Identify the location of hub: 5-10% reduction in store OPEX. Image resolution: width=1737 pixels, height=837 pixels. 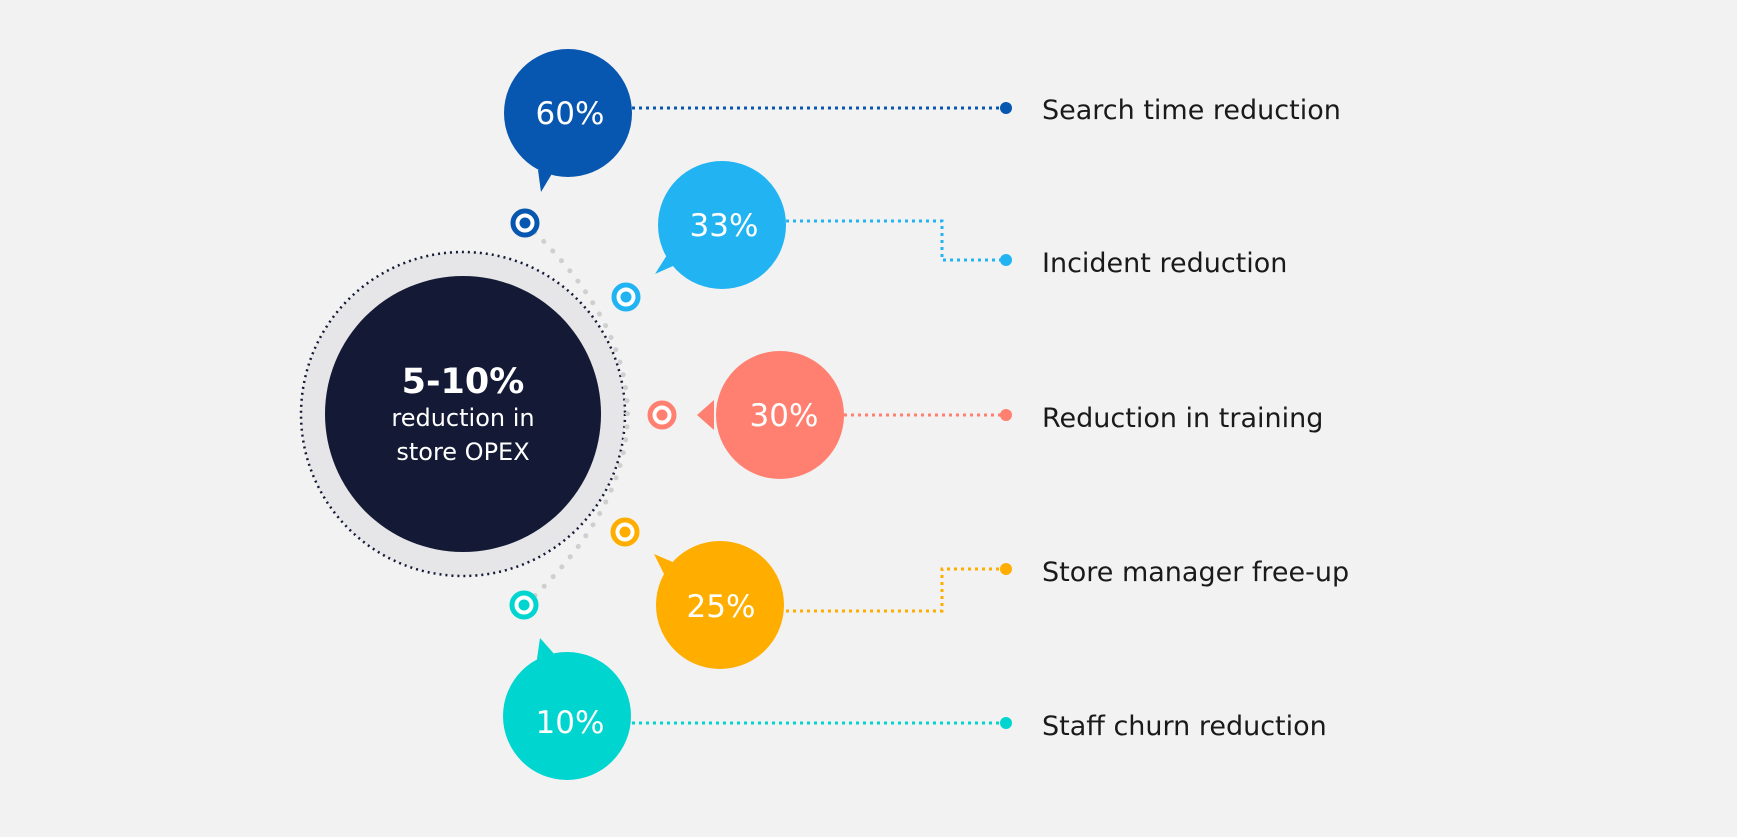
(463, 414).